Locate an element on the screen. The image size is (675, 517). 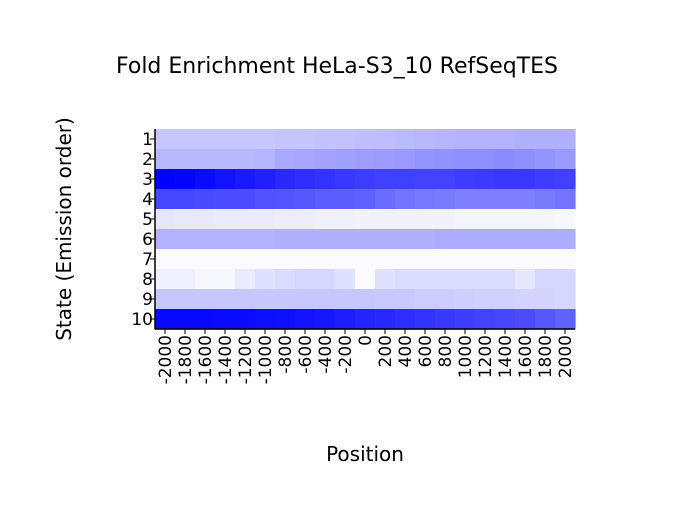
y-tick-label: 3 is located at coordinates (147, 180).